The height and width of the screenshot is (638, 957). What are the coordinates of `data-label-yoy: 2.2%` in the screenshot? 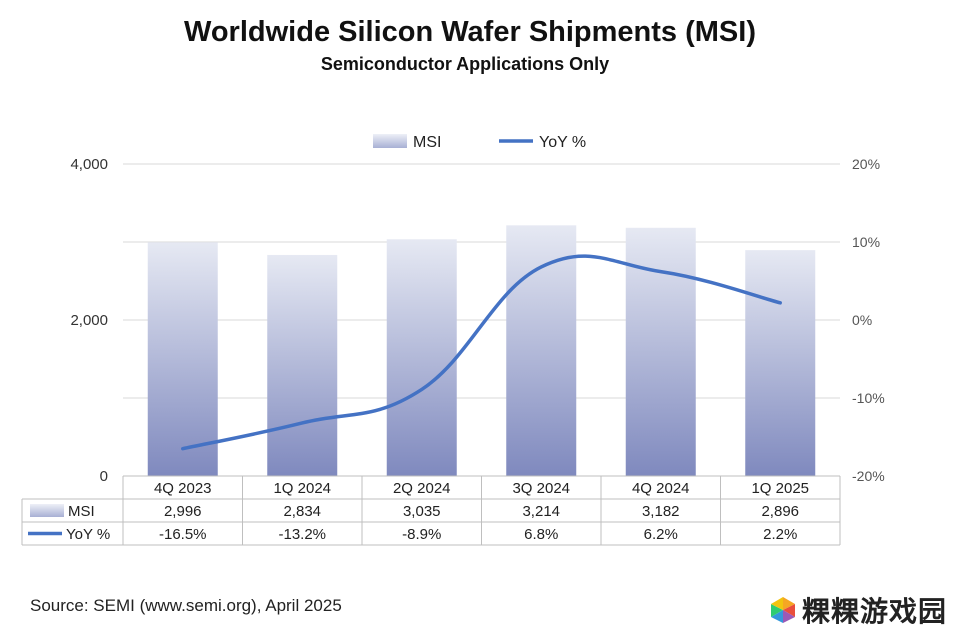 It's located at (780, 534).